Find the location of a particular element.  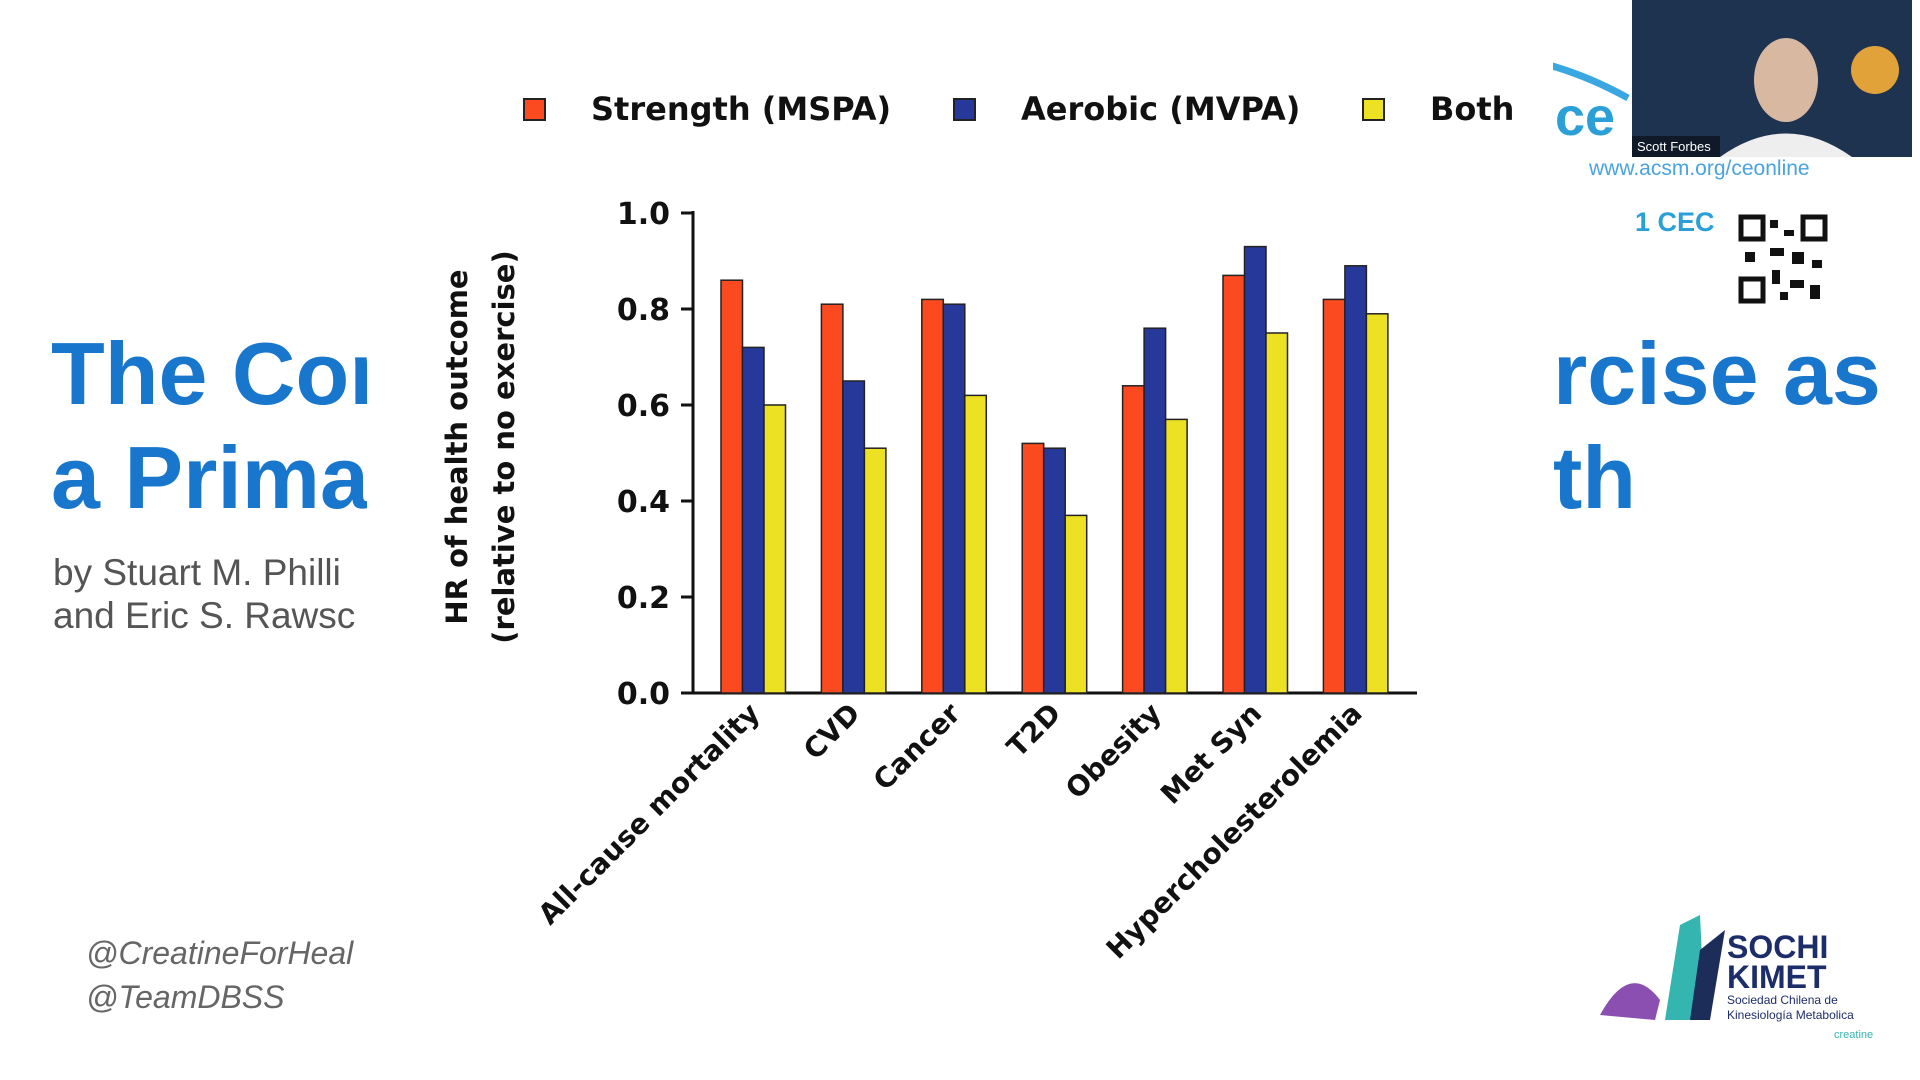

logo-text: Sociedad Chilena de is located at coordinates (1782, 1000).